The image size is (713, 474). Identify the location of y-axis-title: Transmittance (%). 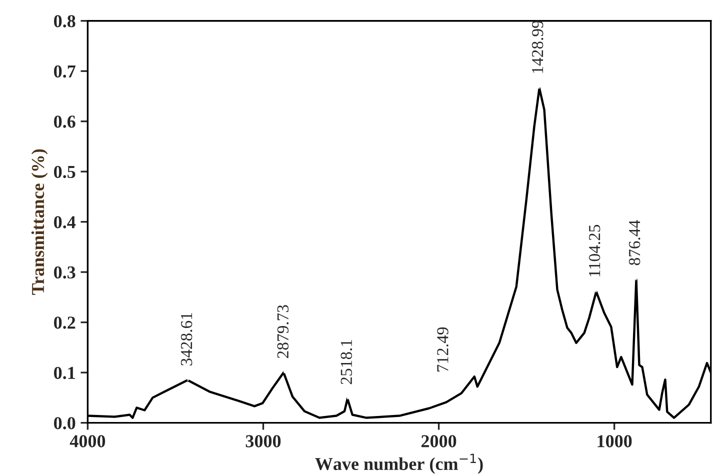
(39, 222).